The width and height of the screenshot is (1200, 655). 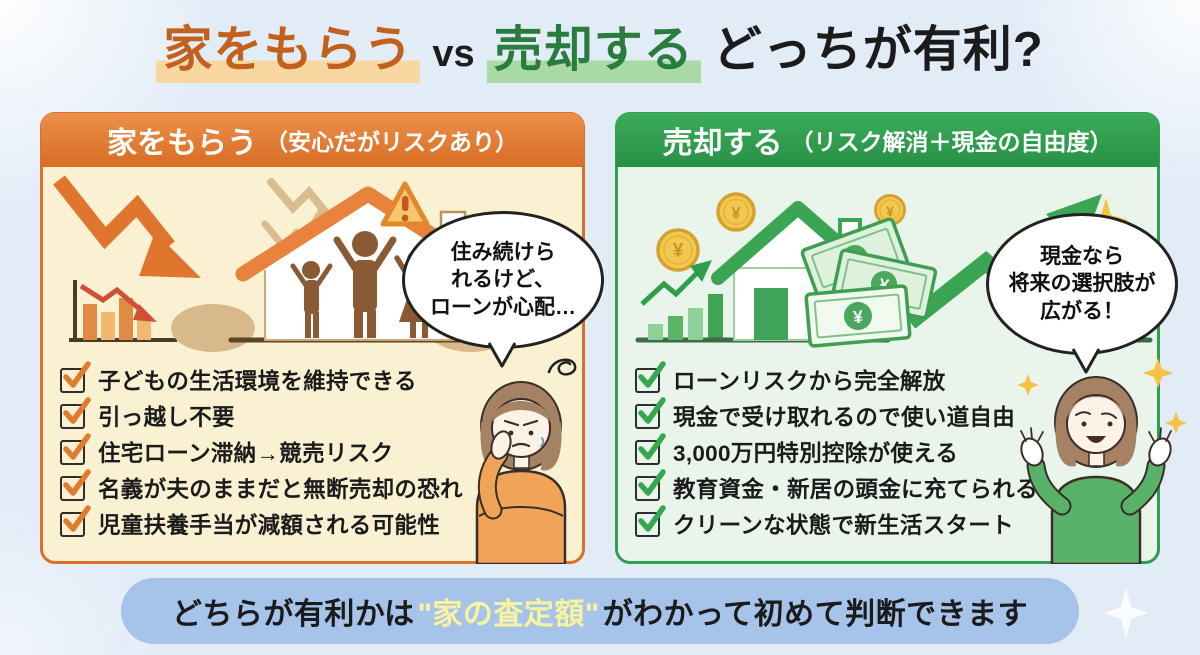 I want to click on worry-squiggle-icon, so click(x=562, y=367).